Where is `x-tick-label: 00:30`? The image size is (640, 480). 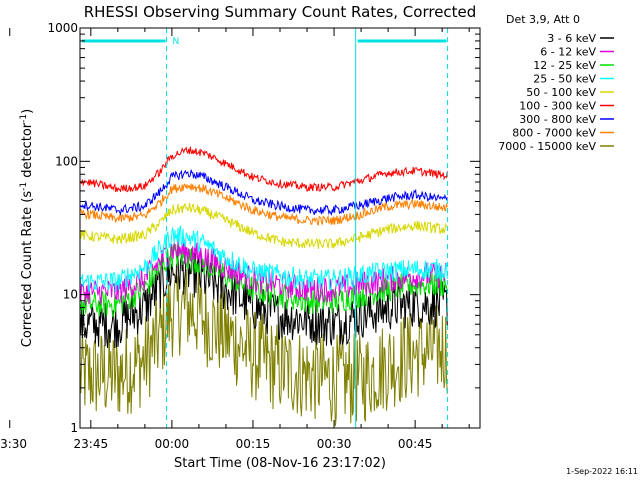 x-tick-label: 00:30 is located at coordinates (334, 444).